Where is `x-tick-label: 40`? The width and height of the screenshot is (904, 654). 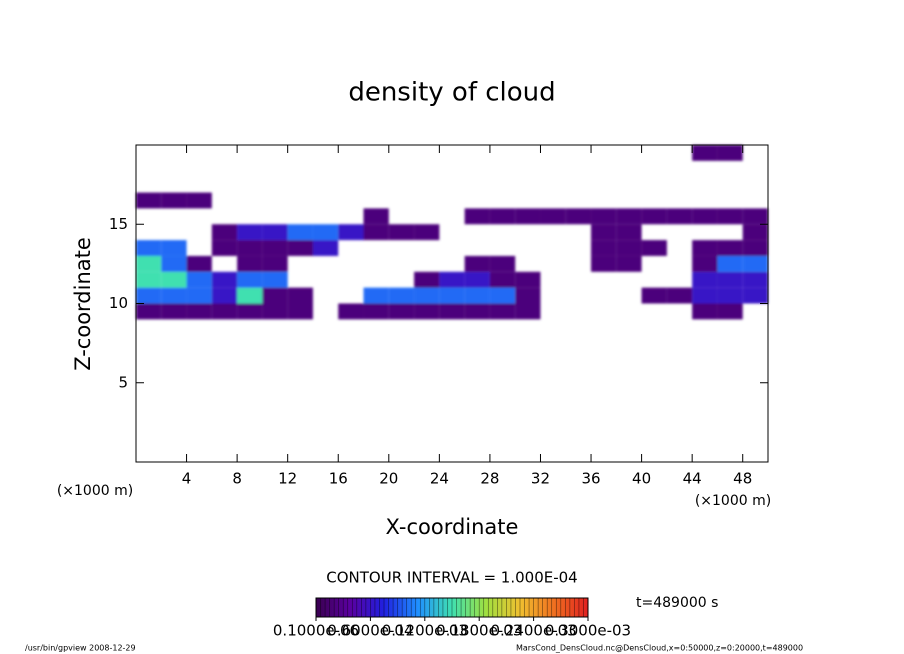
x-tick-label: 40 is located at coordinates (641, 479).